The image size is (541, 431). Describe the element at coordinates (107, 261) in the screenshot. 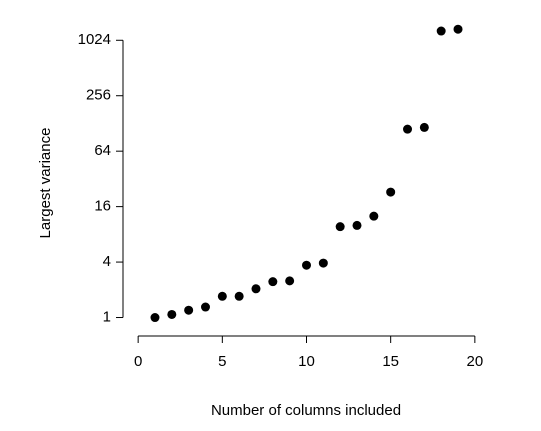

I see `y-tick-label: 4` at that location.